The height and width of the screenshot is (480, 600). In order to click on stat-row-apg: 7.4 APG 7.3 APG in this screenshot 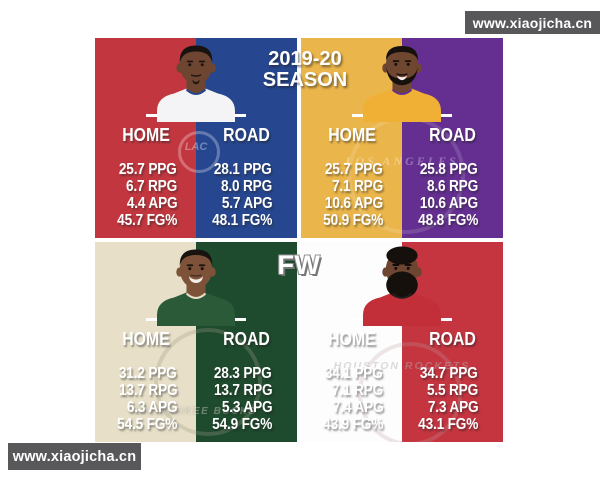, I will do `click(402, 407)`.